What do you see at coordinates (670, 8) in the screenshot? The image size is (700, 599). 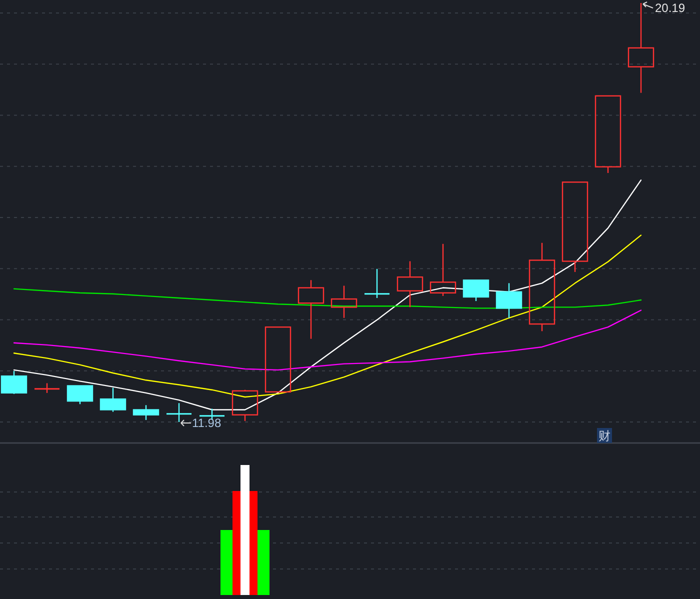 I see `annotation: 20.19` at bounding box center [670, 8].